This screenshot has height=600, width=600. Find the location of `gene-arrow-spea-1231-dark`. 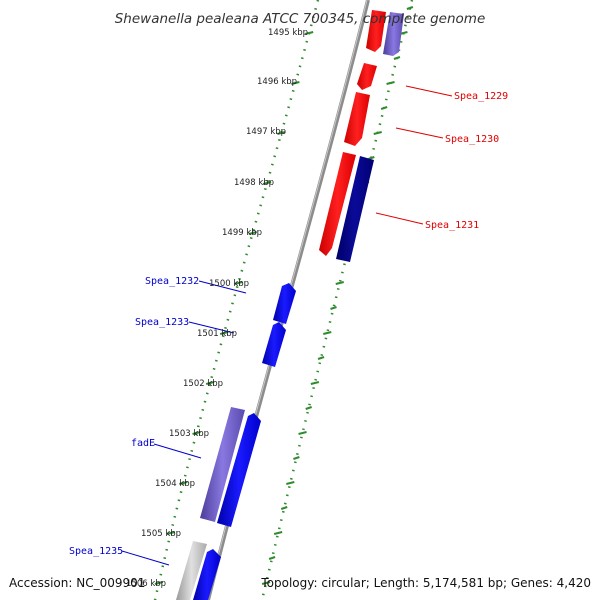

gene-arrow-spea-1231-dark is located at coordinates (355, 209).